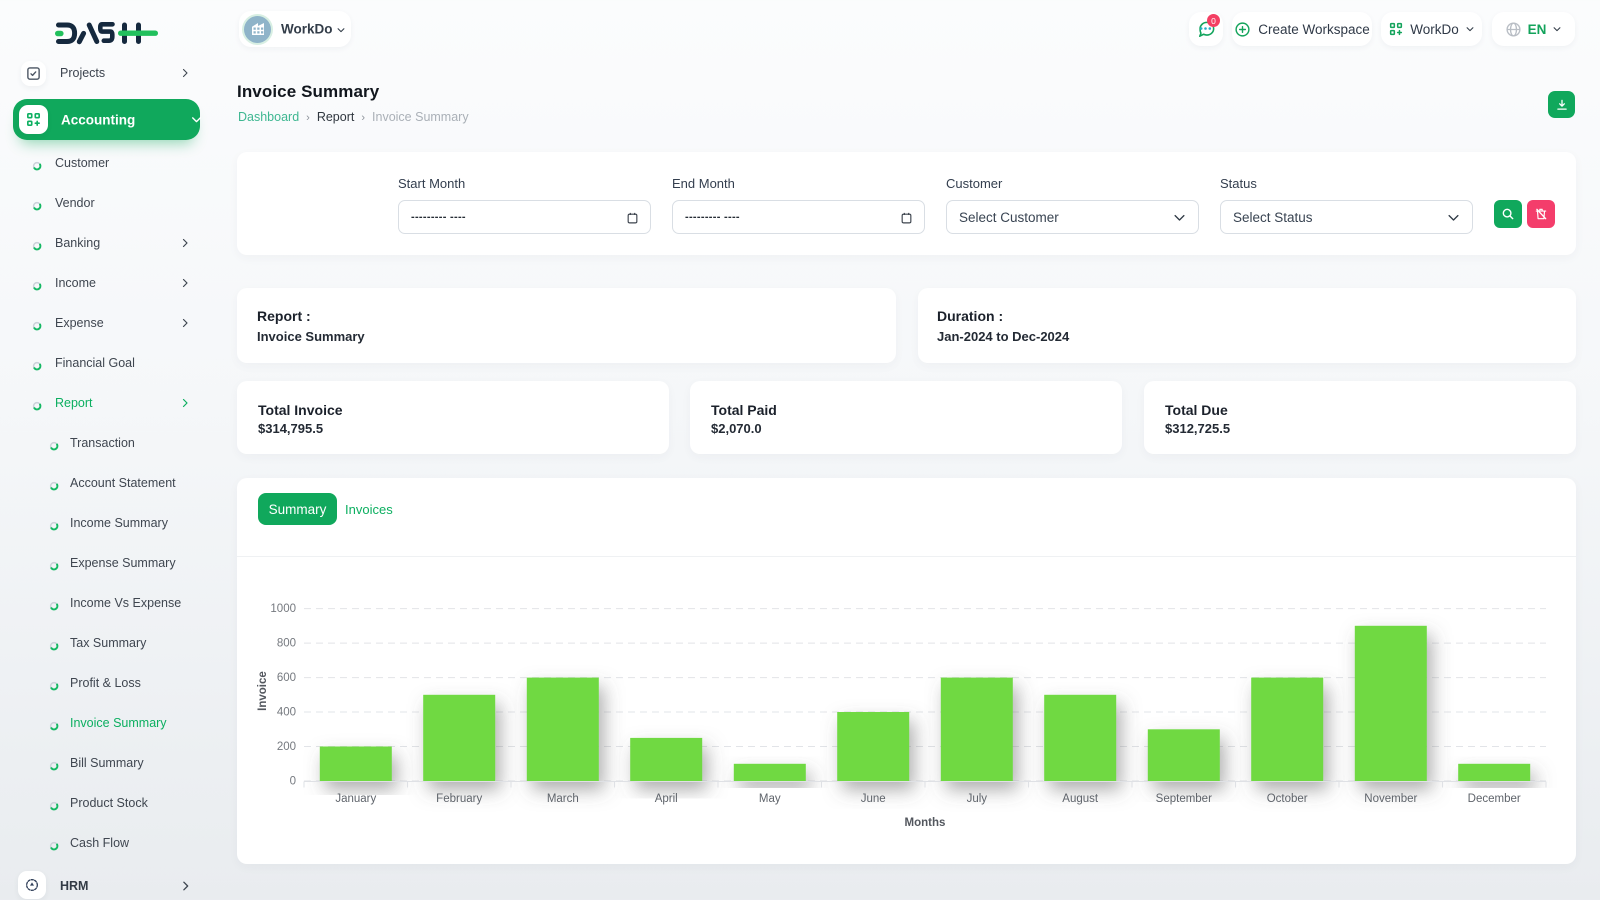 The image size is (1600, 900). Describe the element at coordinates (1287, 799) in the screenshot. I see `svg-text: October` at that location.